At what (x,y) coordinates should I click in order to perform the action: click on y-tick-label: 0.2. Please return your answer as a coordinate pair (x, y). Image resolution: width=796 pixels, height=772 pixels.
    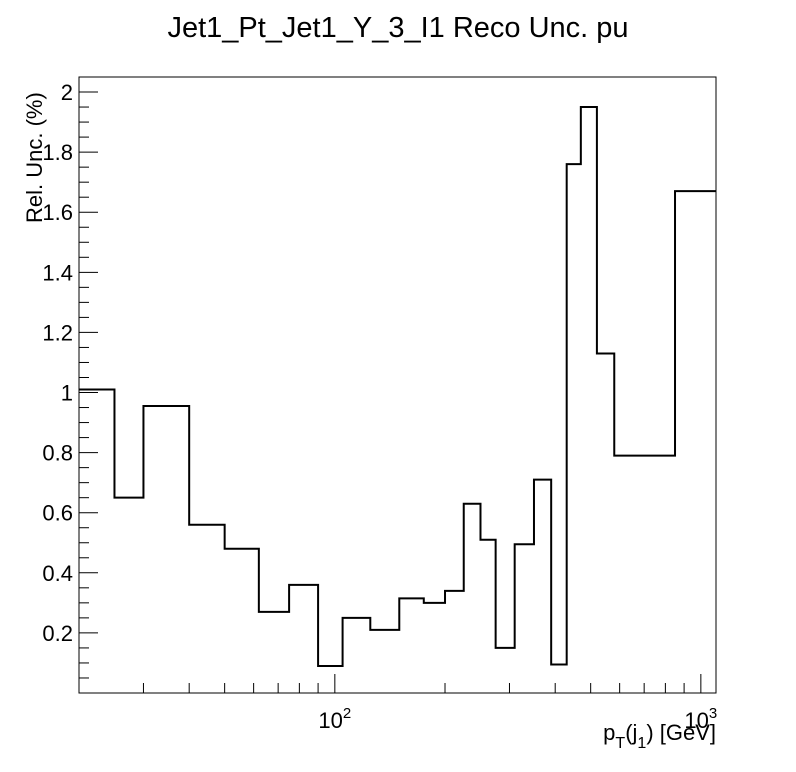
    Looking at the image, I should click on (57, 633).